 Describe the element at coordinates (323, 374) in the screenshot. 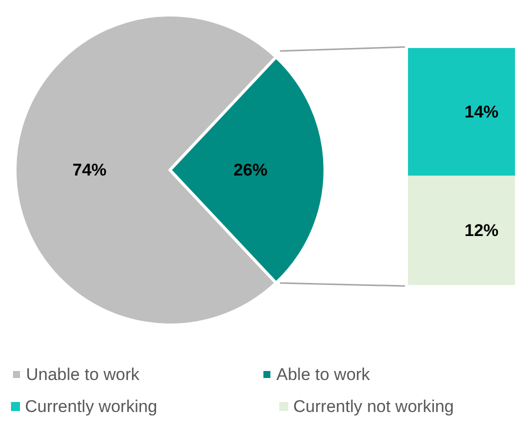

I see `legend-label: Able to work` at that location.